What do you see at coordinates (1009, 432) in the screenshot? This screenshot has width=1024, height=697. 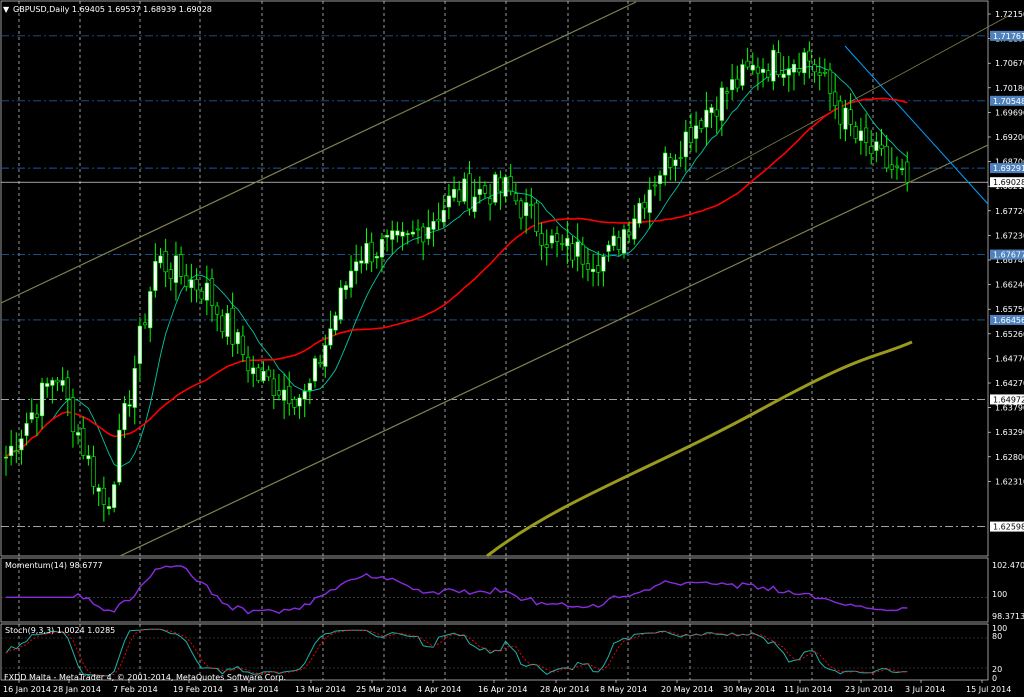 I see `price-tick-label: 1.63290` at bounding box center [1009, 432].